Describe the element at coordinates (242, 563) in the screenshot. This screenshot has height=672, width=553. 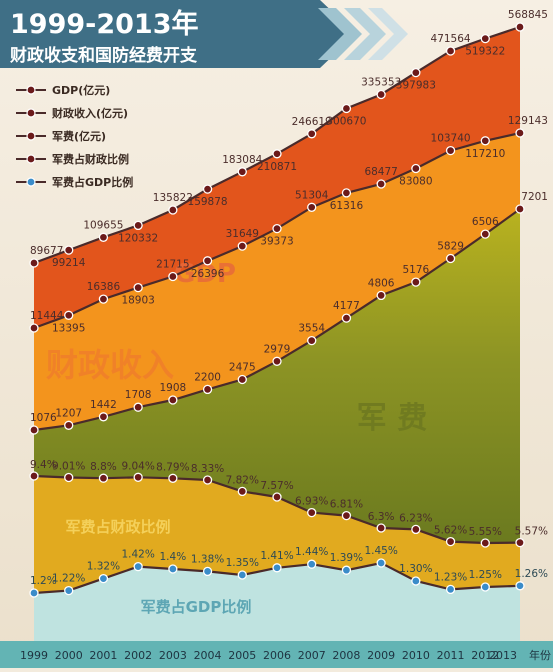
I see `data-label-gdp_ratio-2005: 1.35%` at that location.